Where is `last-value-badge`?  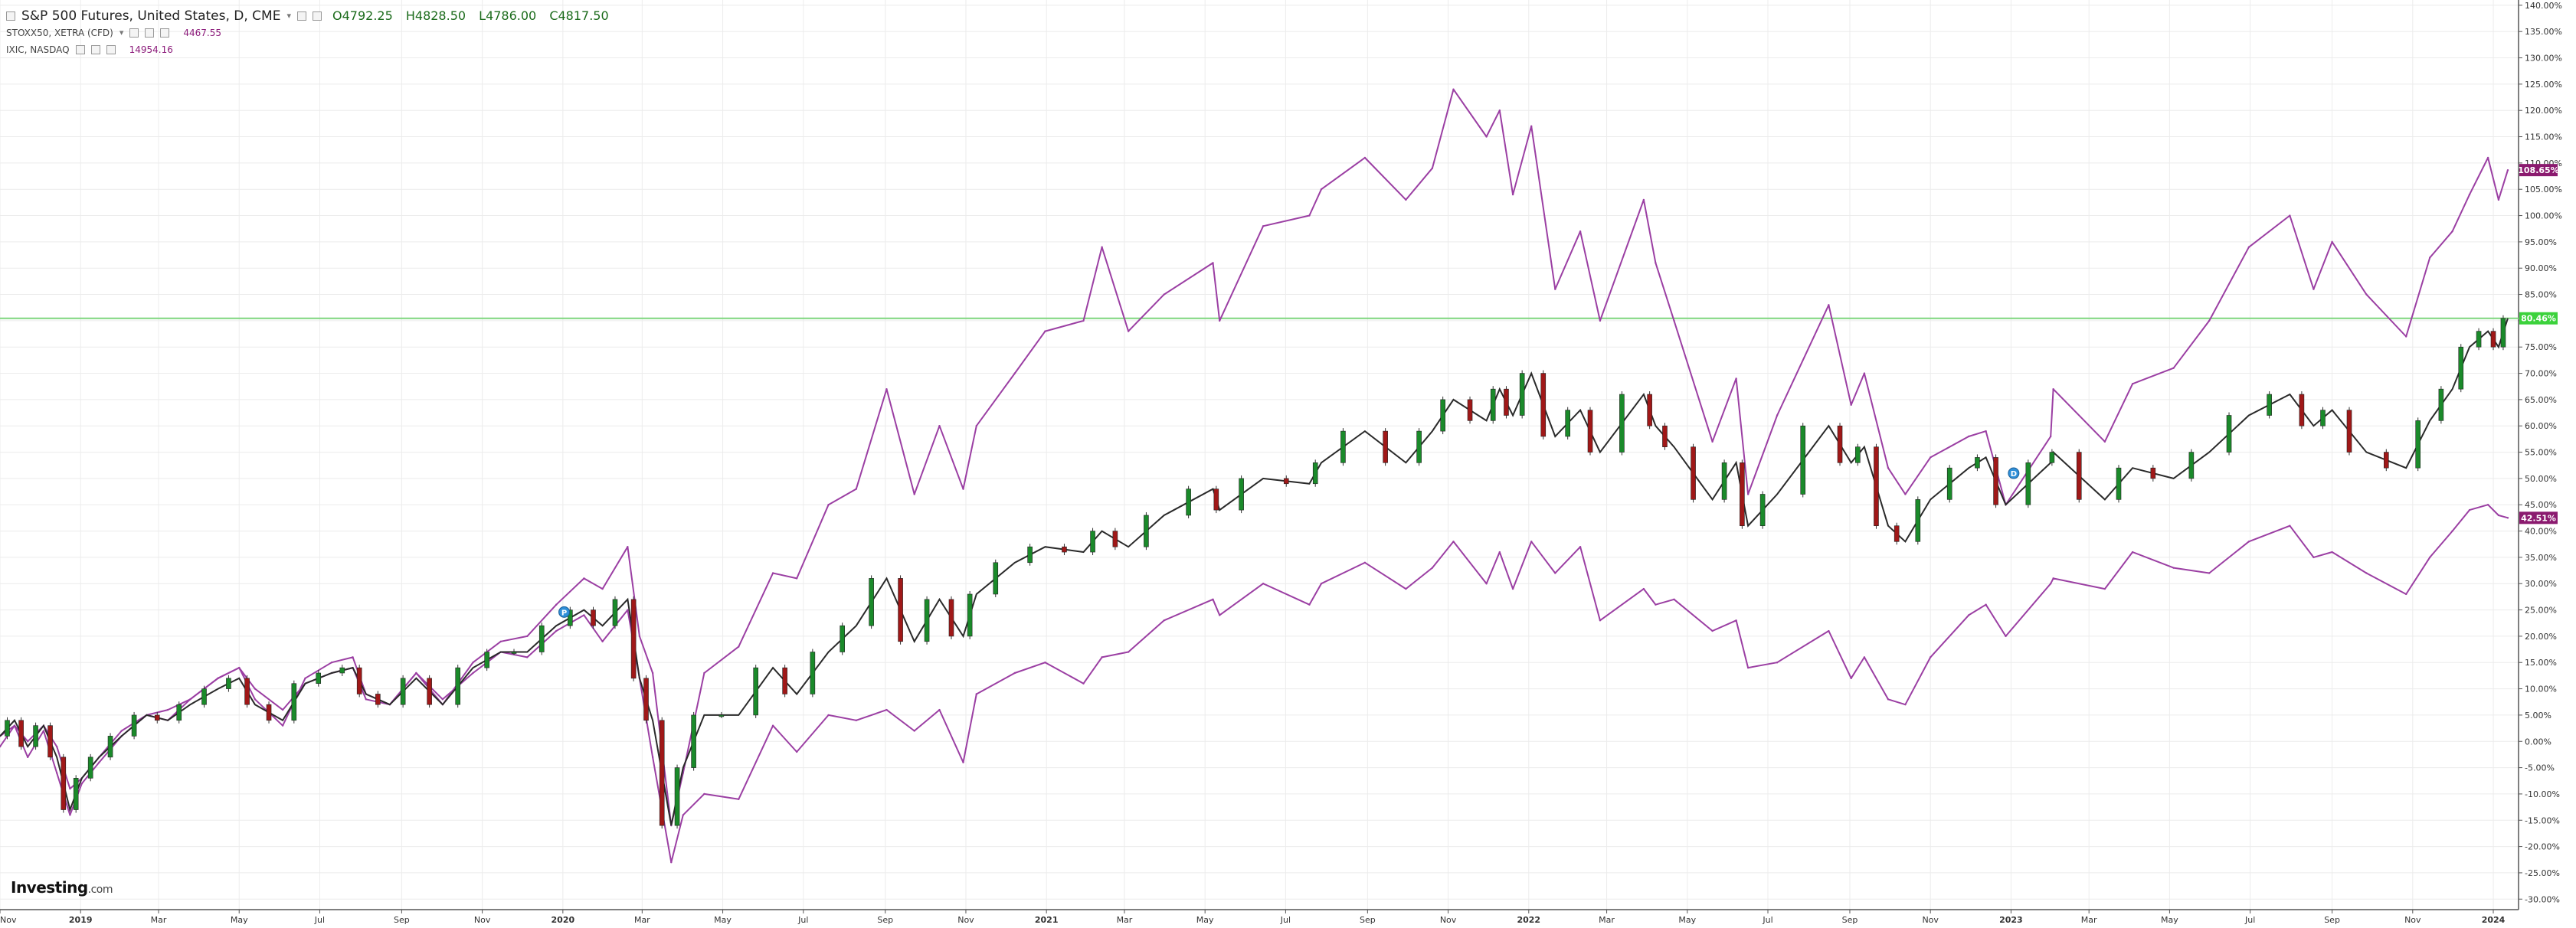
last-value-badge is located at coordinates (2538, 171).